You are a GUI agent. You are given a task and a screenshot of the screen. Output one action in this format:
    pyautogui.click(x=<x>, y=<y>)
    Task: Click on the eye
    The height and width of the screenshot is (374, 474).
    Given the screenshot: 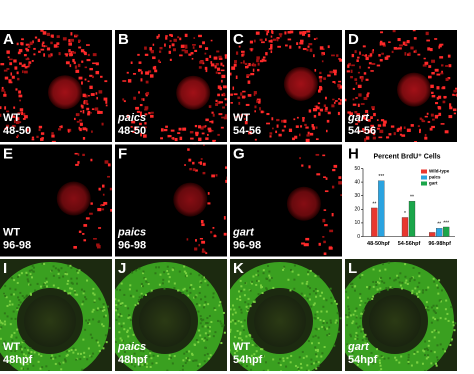 What is the action you would take?
    pyautogui.click(x=300, y=83)
    